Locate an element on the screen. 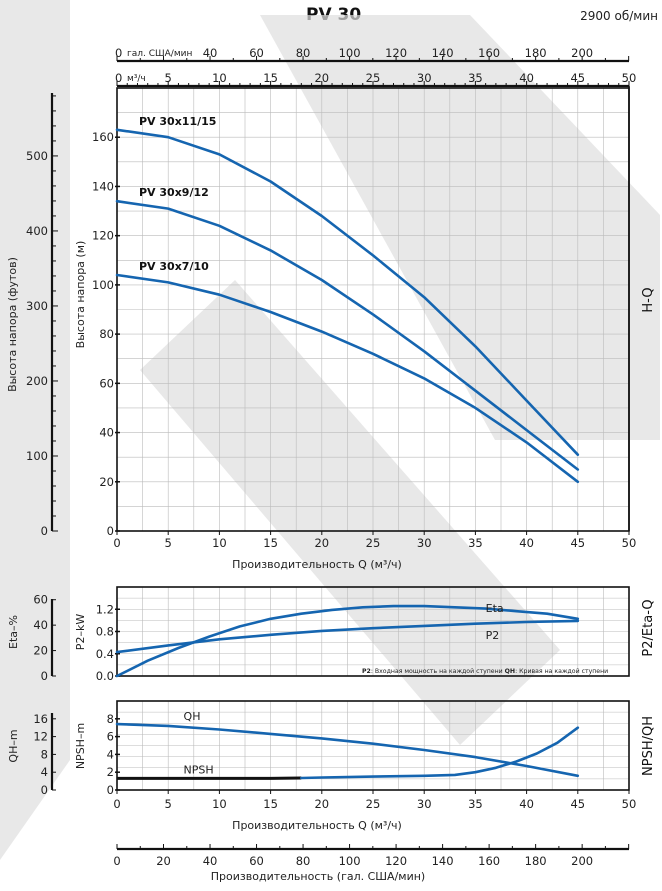  gpm-bottom-tick-label: 180 is located at coordinates (536, 861).